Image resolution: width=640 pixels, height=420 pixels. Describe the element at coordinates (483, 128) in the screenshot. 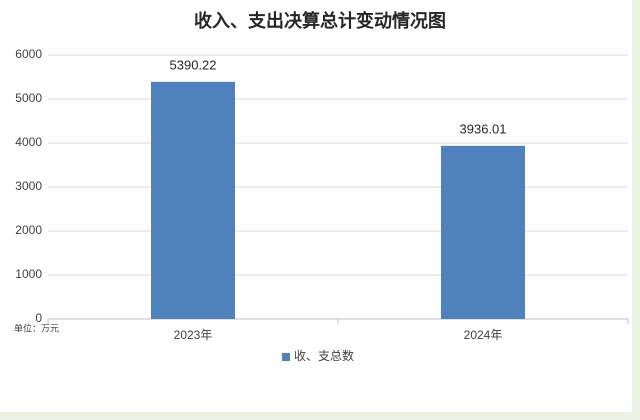

I see `data-label: 3936.01` at that location.